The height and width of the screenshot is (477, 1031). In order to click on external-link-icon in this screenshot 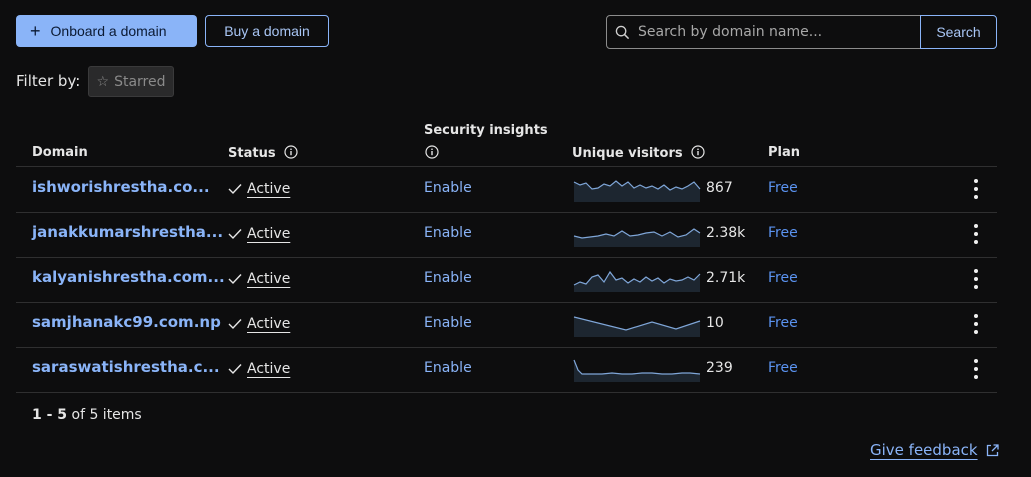, I will do `click(992, 449)`.